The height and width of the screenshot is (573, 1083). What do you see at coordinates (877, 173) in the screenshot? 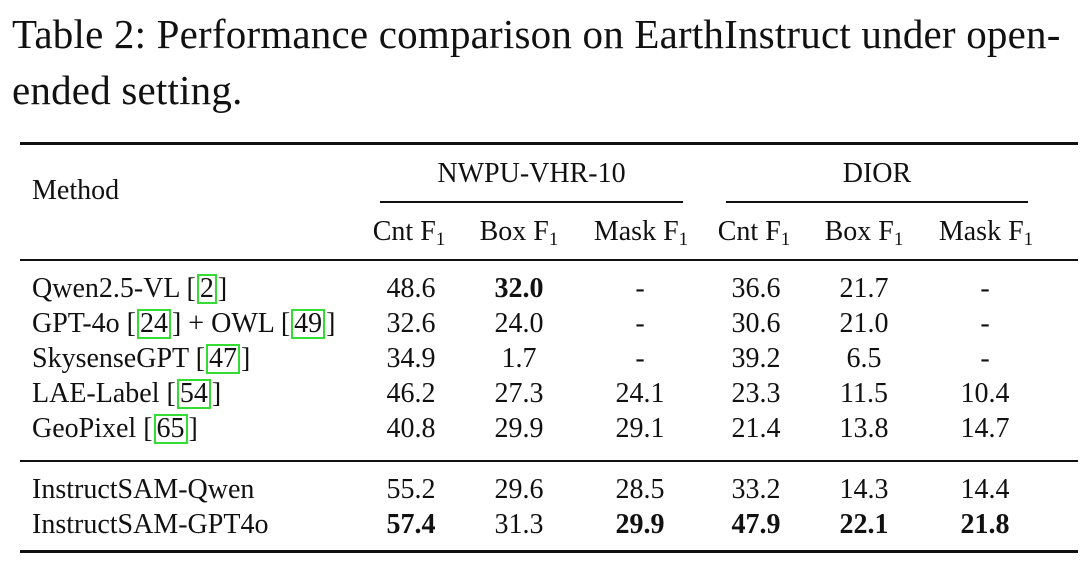
I see `group-header-dior: DIOR` at bounding box center [877, 173].